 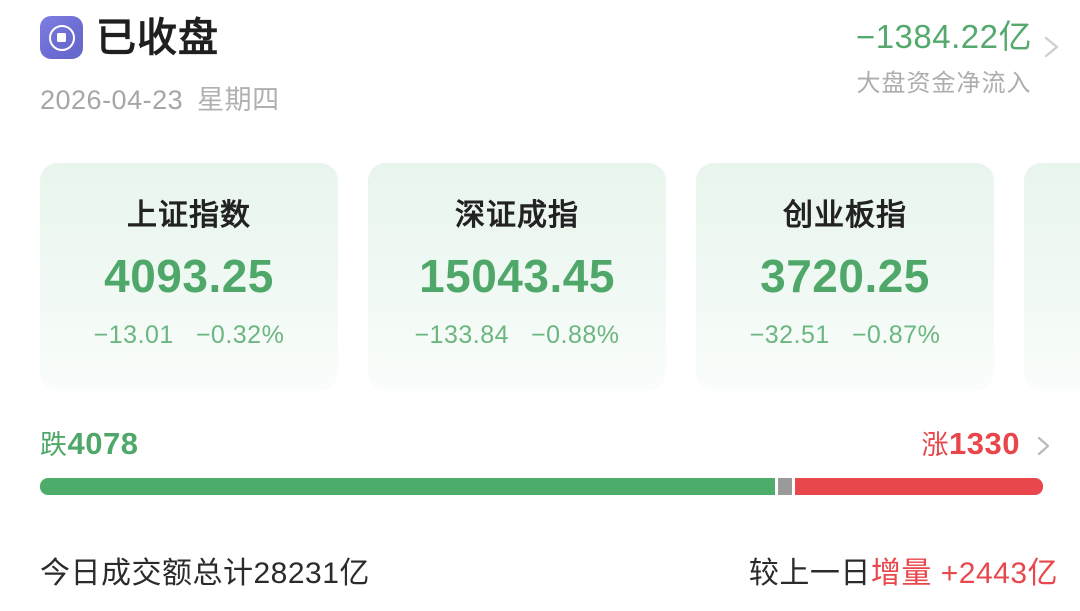 I want to click on index-change-pct: −0.32%, so click(x=240, y=335).